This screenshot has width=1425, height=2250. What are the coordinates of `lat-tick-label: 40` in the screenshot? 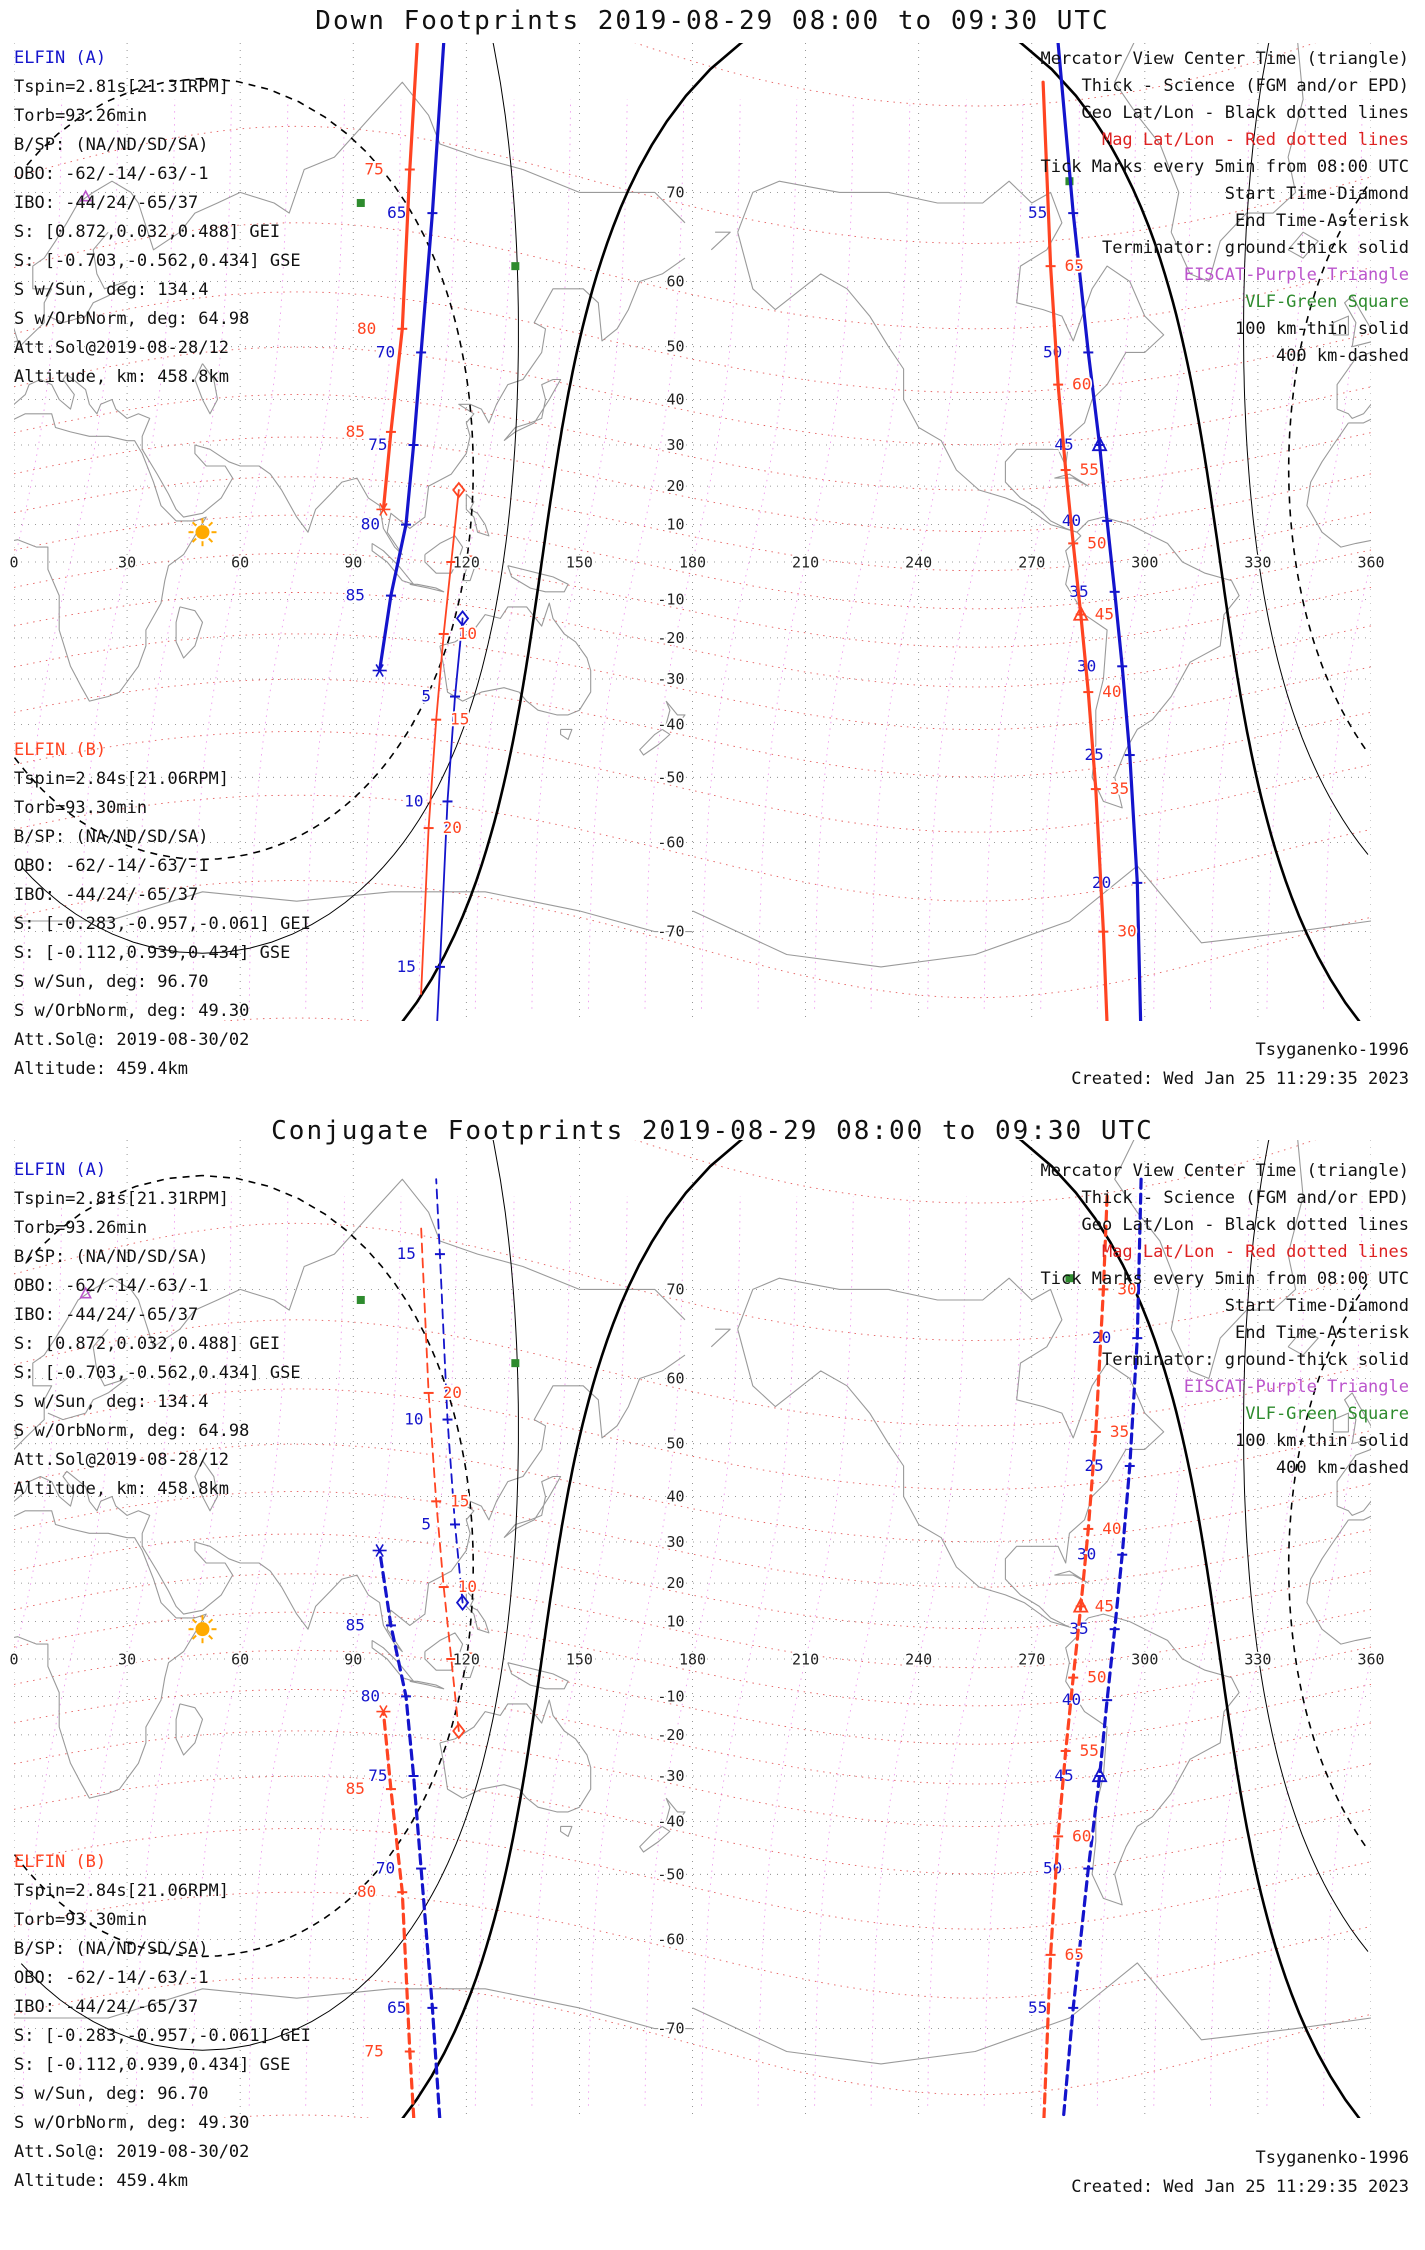 It's located at (675, 400).